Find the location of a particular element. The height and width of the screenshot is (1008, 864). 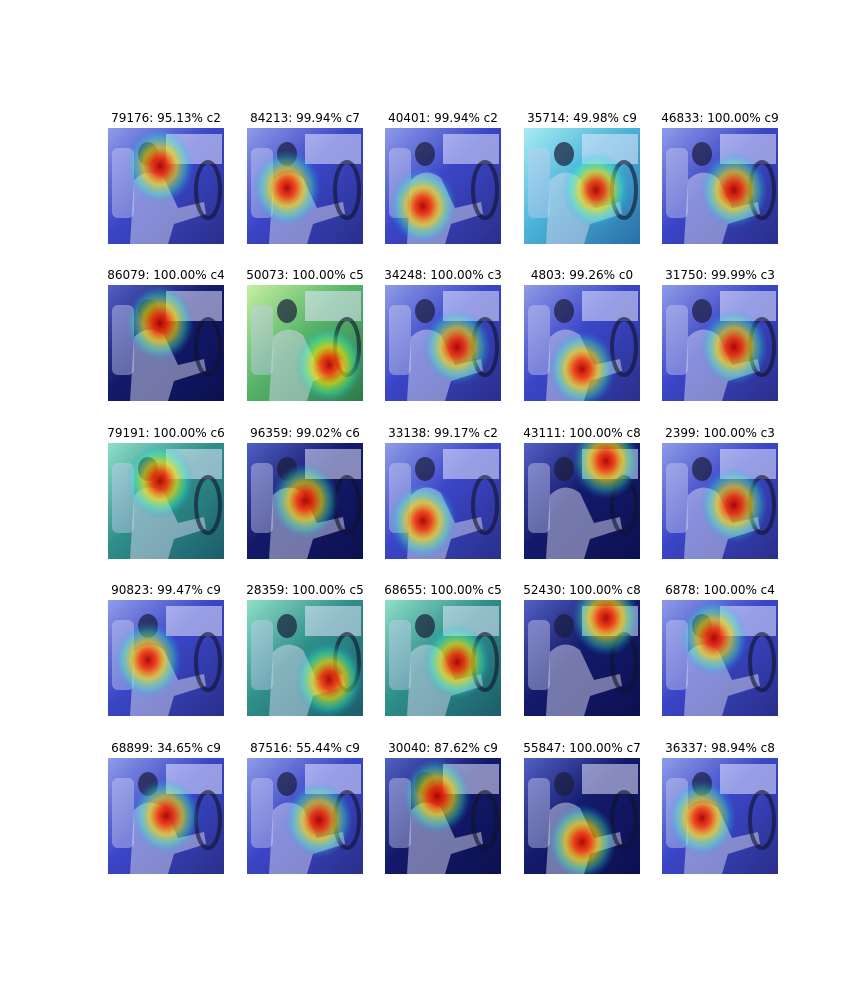

heatmap-cell: 2399: 100.00% c3 is located at coordinates (720, 496).